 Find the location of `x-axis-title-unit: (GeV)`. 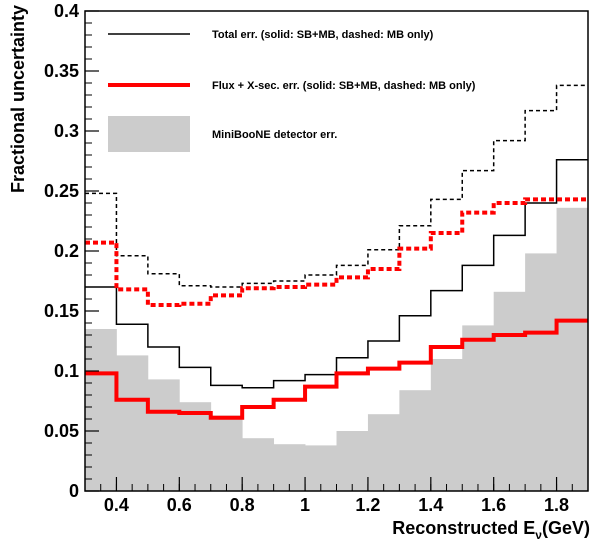

x-axis-title-unit: (GeV) is located at coordinates (566, 528).